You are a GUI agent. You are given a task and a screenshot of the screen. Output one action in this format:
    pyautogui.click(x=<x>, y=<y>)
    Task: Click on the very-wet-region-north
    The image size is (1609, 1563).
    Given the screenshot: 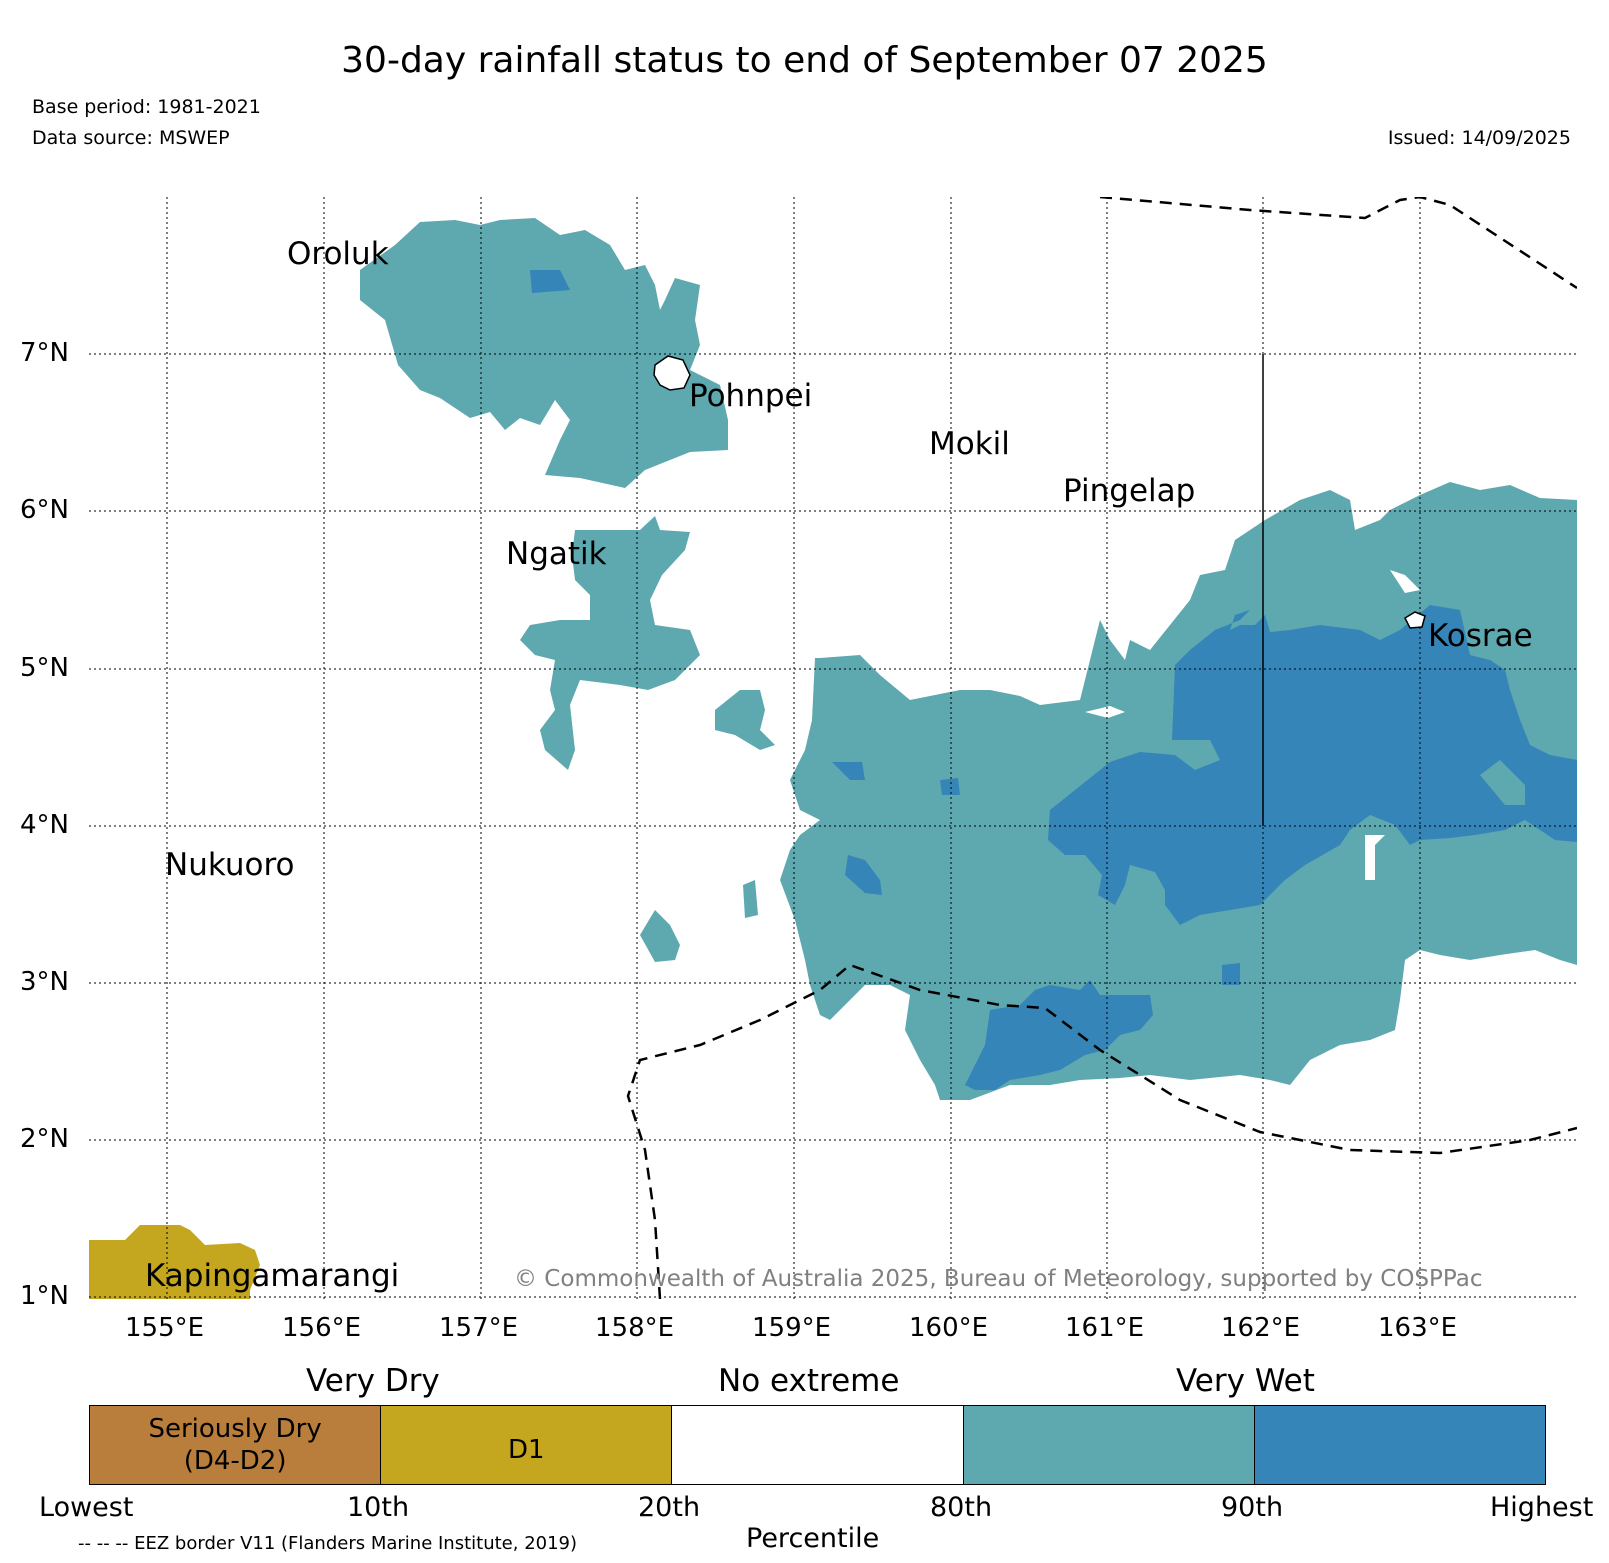 What is the action you would take?
    pyautogui.click(x=544, y=353)
    